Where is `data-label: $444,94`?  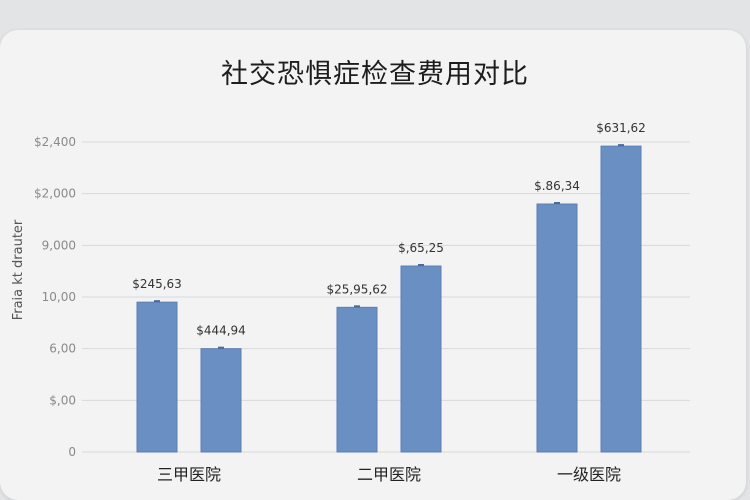
data-label: $444,94 is located at coordinates (221, 331).